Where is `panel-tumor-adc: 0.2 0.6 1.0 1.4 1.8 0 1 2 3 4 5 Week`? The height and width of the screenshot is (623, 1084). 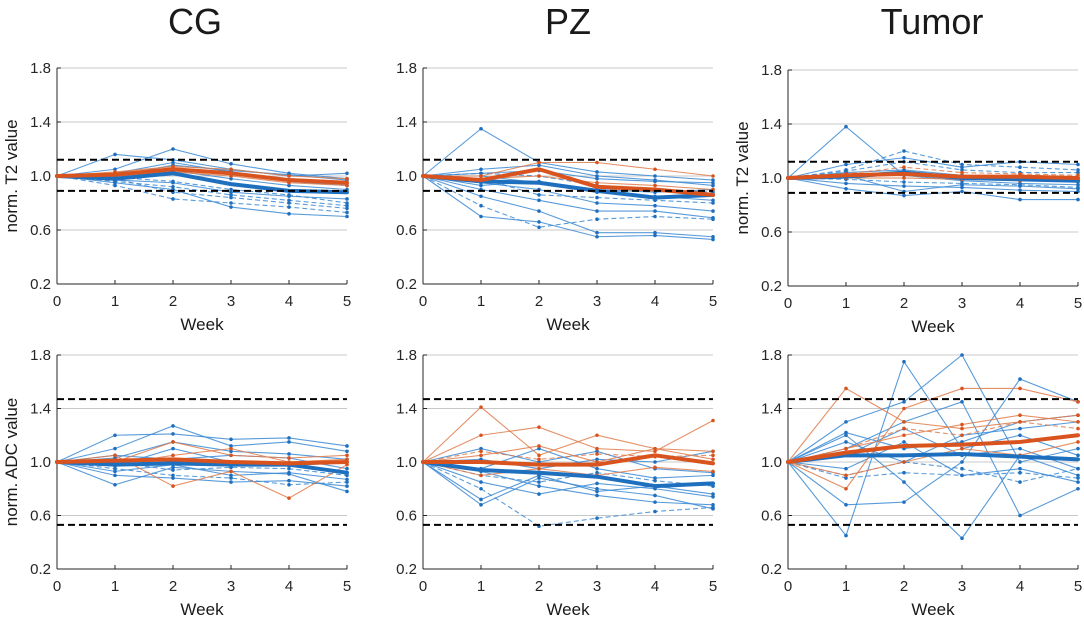
panel-tumor-adc: 0.2 0.6 1.0 1.4 1.8 0 1 2 3 4 5 Week is located at coordinates (921, 483).